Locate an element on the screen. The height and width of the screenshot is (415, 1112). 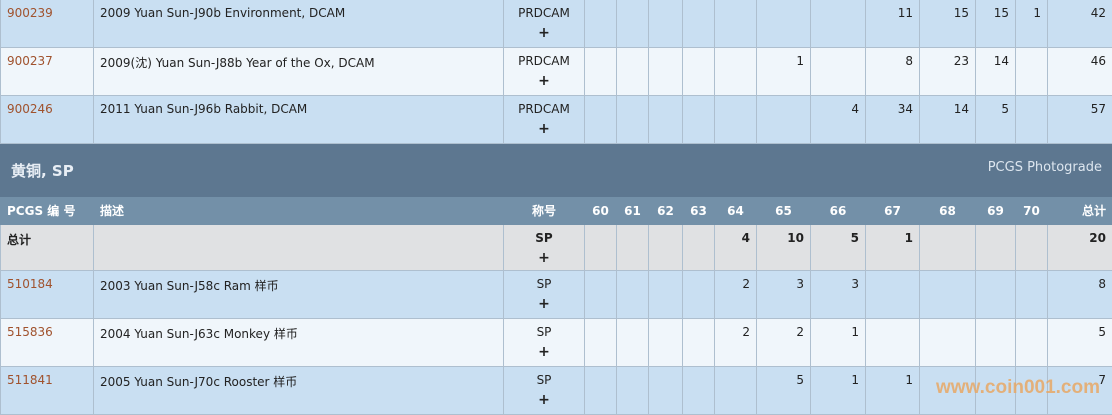
section-title: 黄铜, SP is located at coordinates (42, 170).